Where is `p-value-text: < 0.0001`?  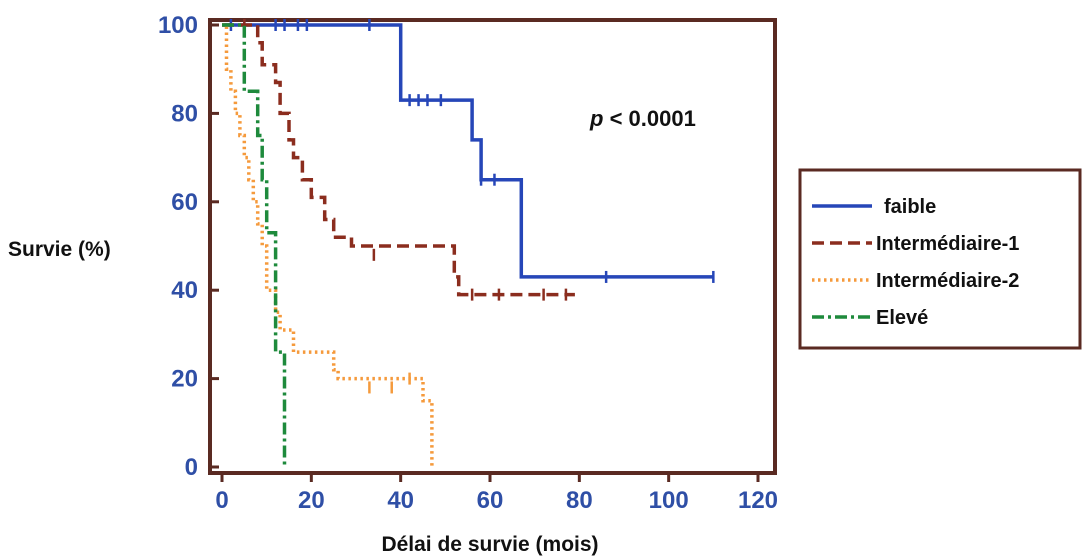
p-value-text: < 0.0001 is located at coordinates (649, 118).